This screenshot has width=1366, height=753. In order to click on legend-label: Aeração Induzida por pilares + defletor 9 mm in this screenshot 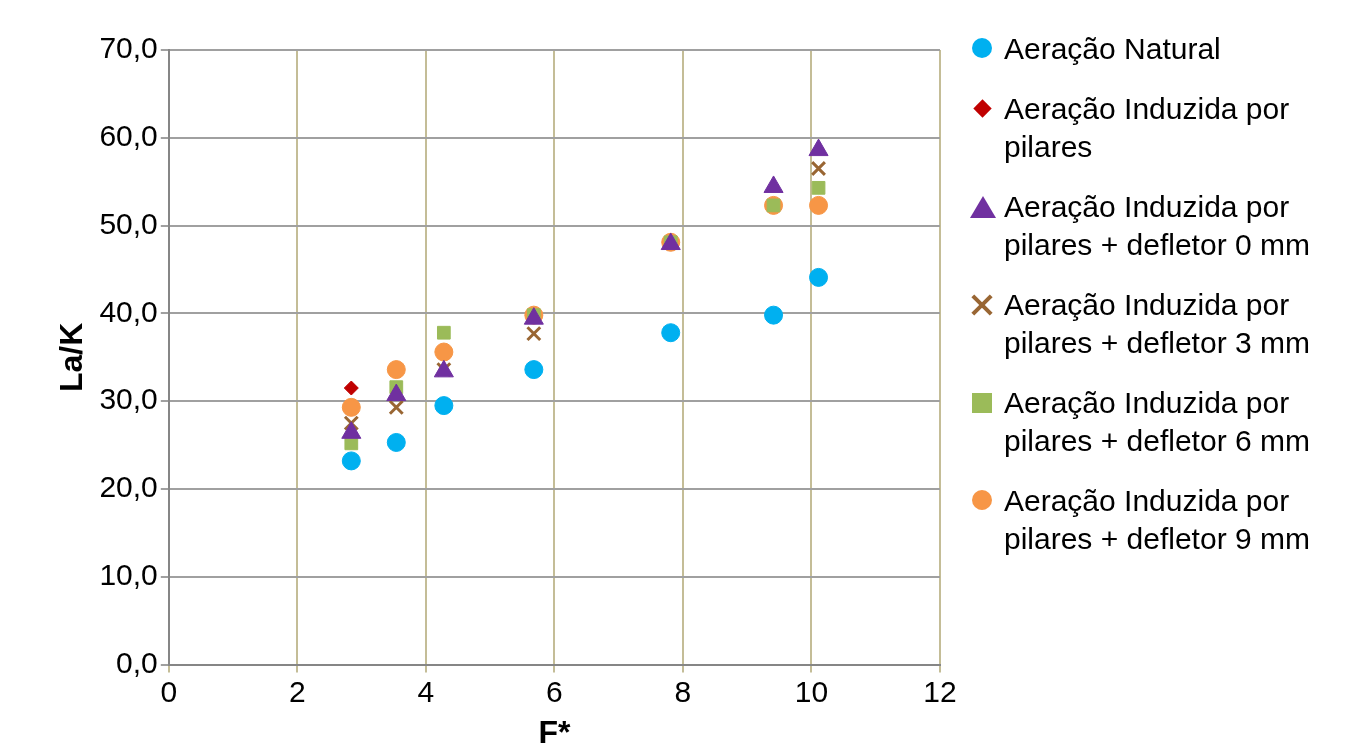, I will do `click(1157, 520)`.